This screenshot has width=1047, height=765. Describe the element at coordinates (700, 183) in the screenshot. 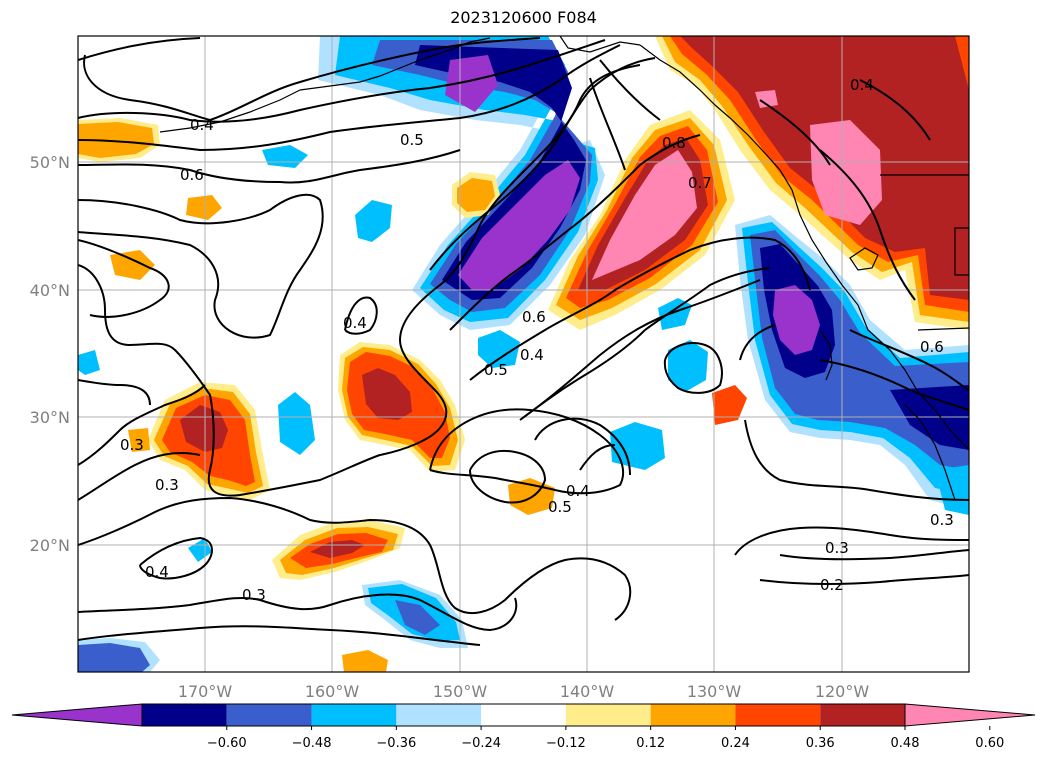

I see `contour-label: 0.7` at that location.